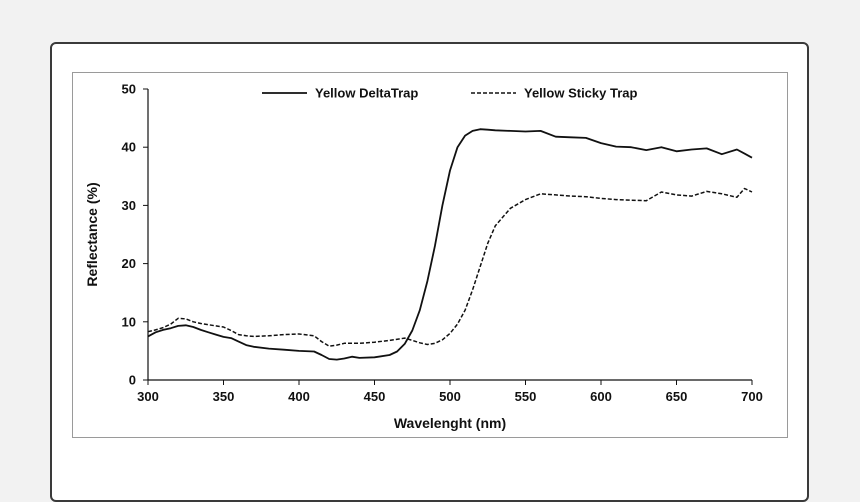 The width and height of the screenshot is (860, 502). What do you see at coordinates (375, 396) in the screenshot?
I see `x-tick-label: 450` at bounding box center [375, 396].